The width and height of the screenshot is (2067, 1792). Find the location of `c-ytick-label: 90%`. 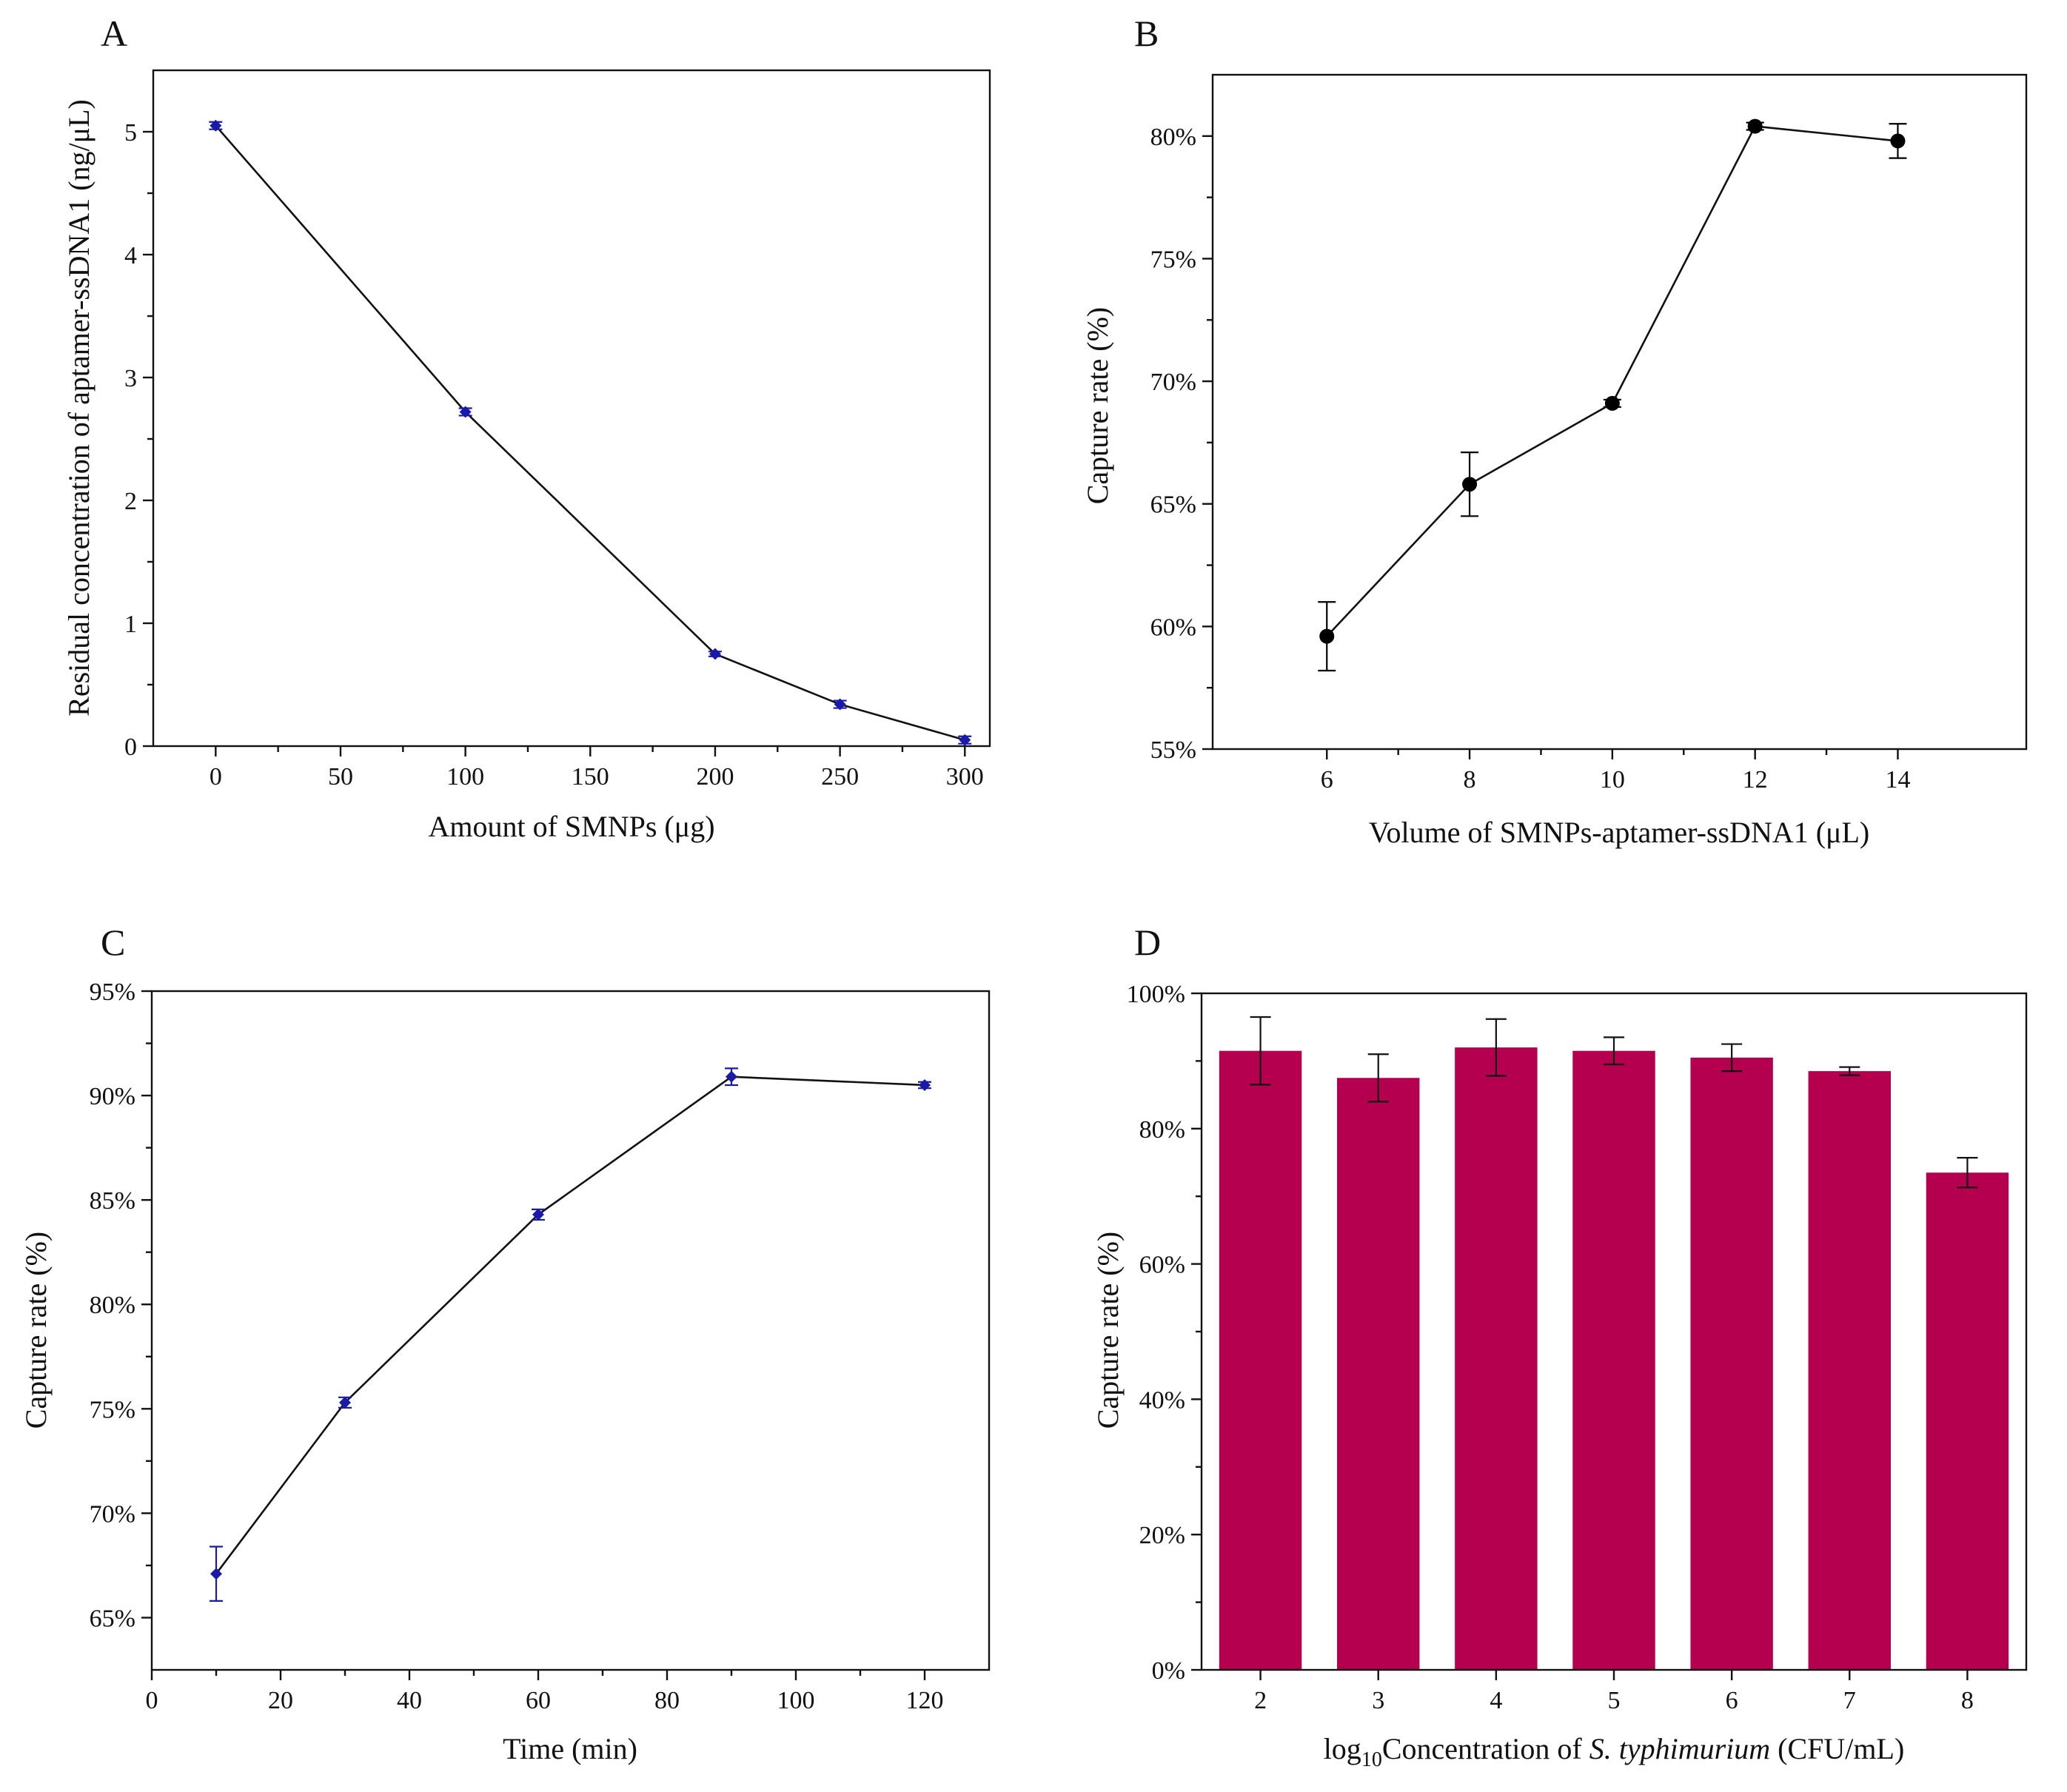

c-ytick-label: 90% is located at coordinates (113, 1096).